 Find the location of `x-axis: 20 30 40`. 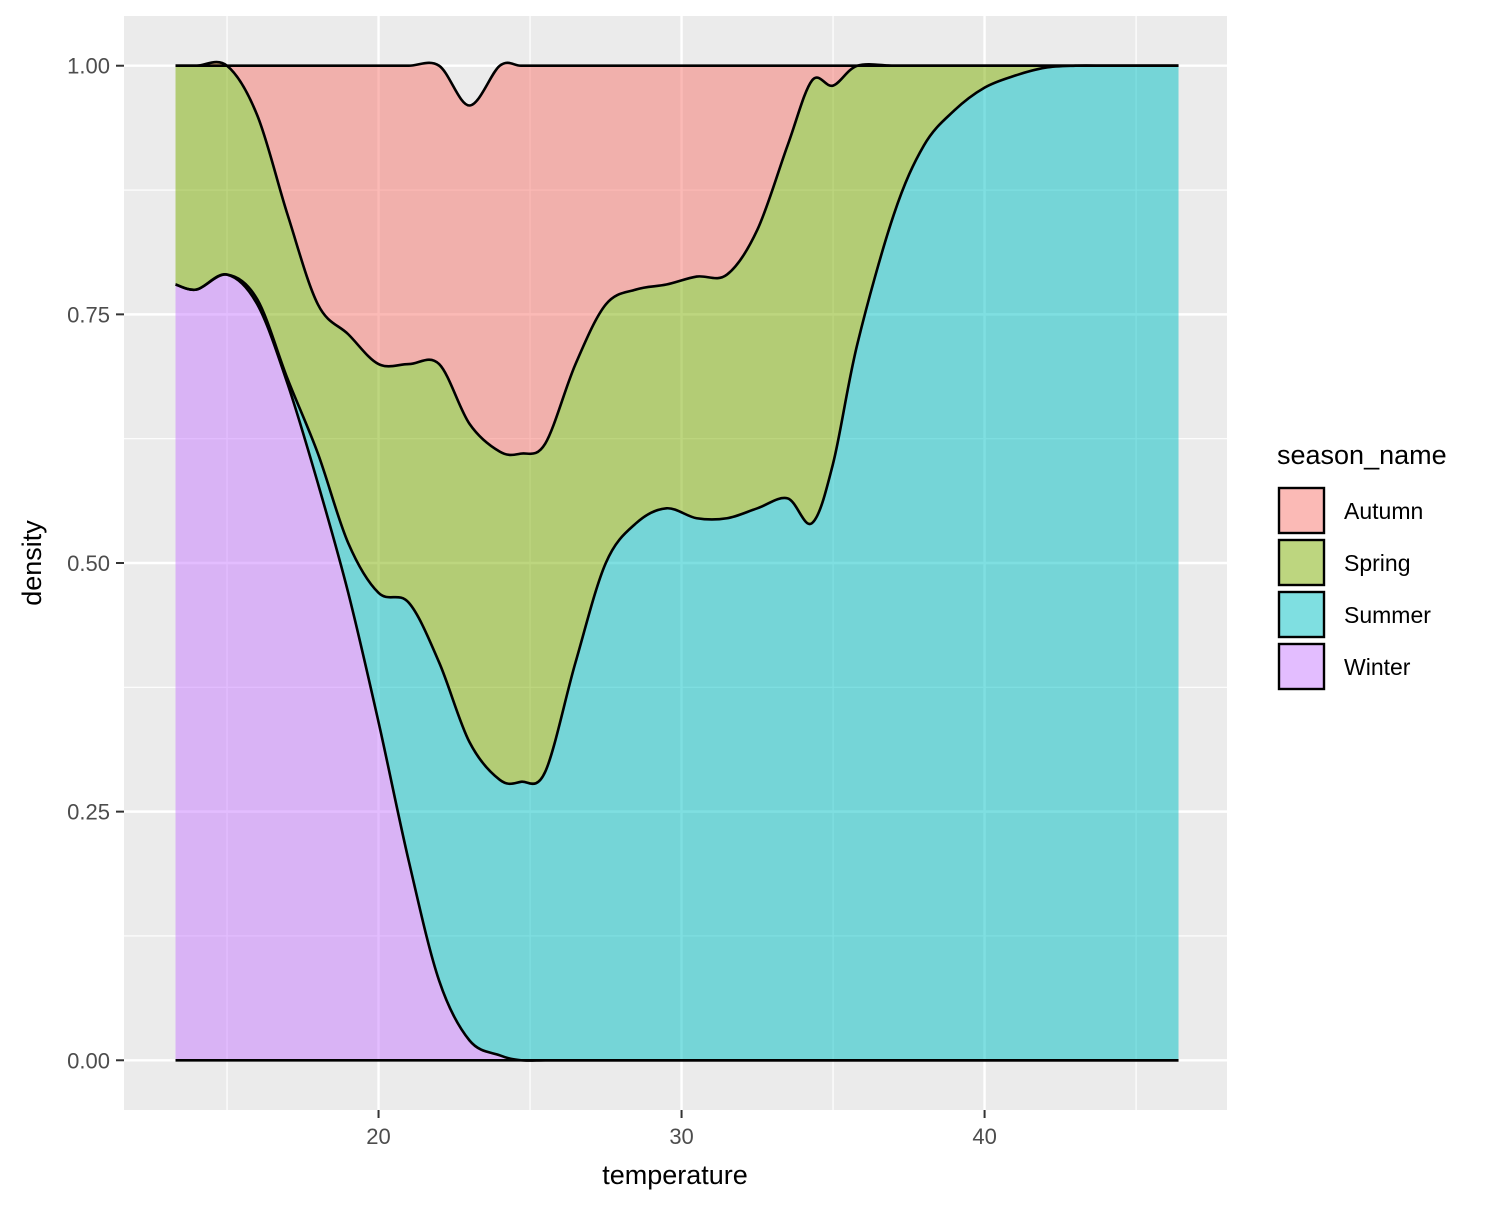

x-axis: 20 30 40 is located at coordinates (681, 1129).